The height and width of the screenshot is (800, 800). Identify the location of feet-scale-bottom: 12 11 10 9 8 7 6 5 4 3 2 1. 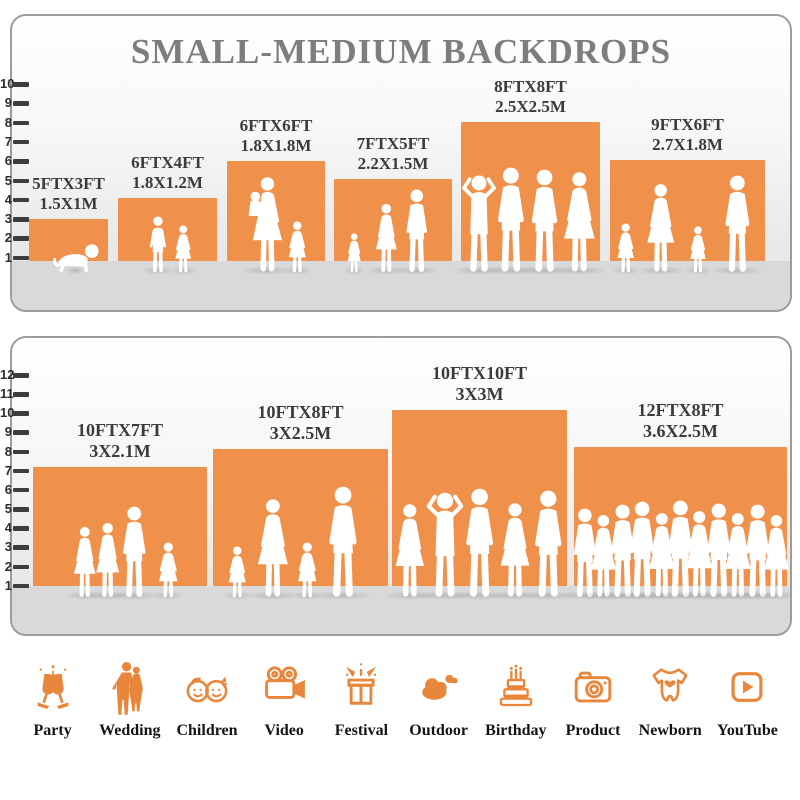
(20, 400).